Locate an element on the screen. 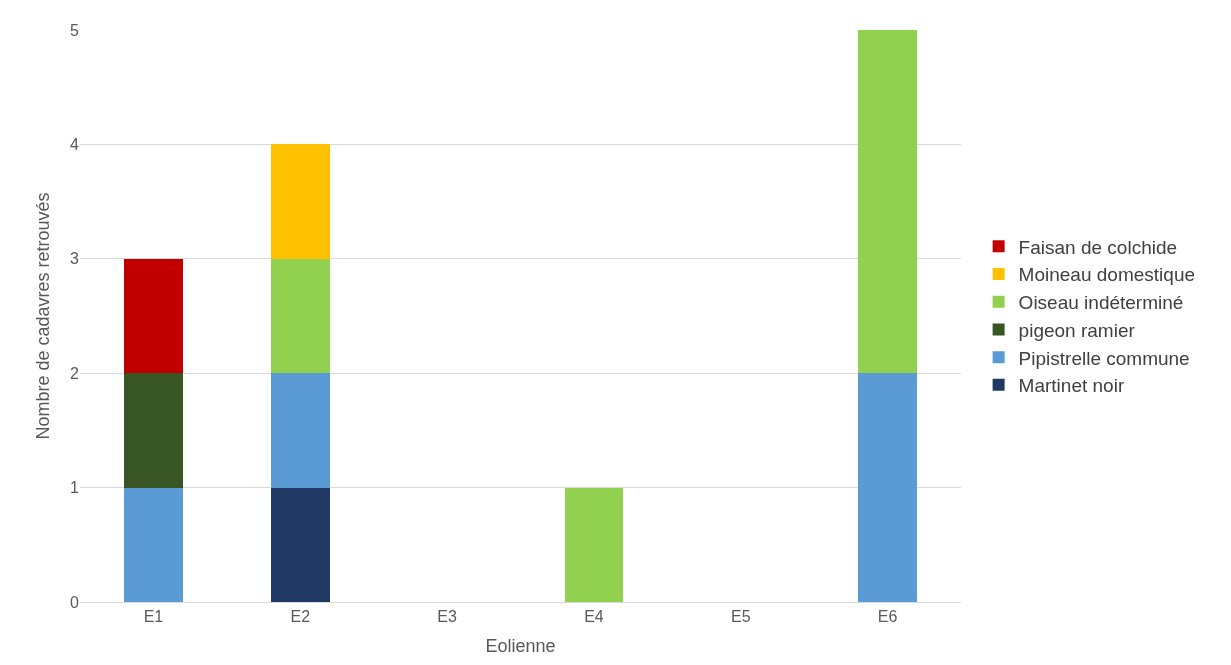 Image resolution: width=1231 pixels, height=665 pixels. x-tick-label: E3 is located at coordinates (447, 617).